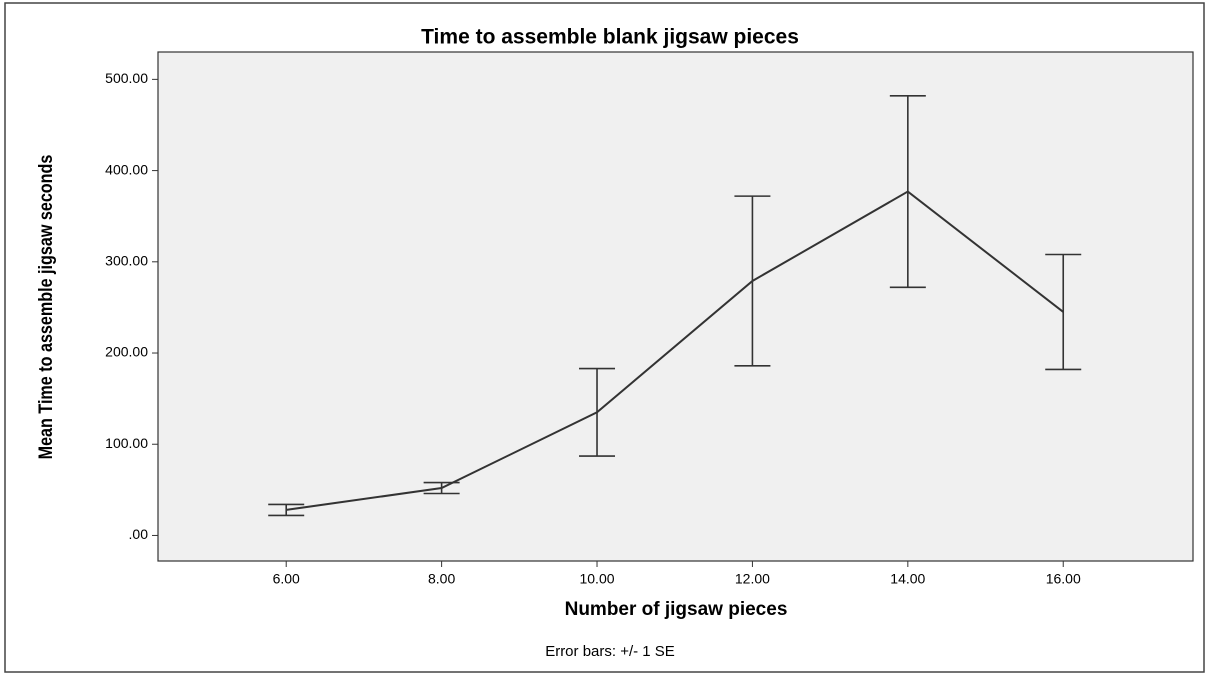 The image size is (1207, 675). What do you see at coordinates (126, 443) in the screenshot?
I see `y-tick-label: 100.00` at bounding box center [126, 443].